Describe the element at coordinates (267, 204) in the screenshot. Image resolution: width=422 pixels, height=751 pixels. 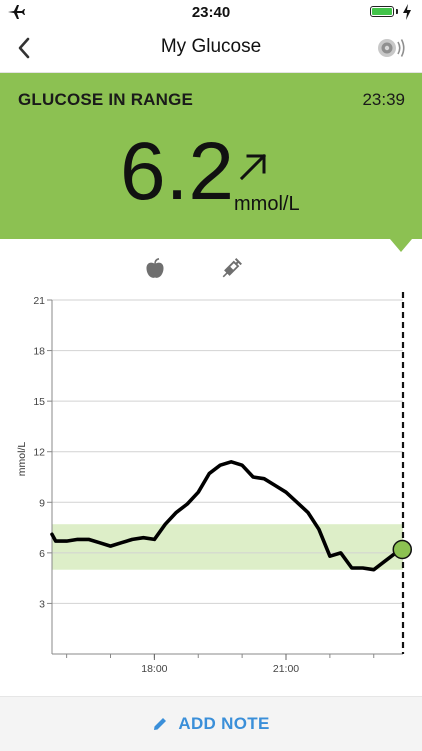
I see `glucose-unit: mmol/L` at that location.